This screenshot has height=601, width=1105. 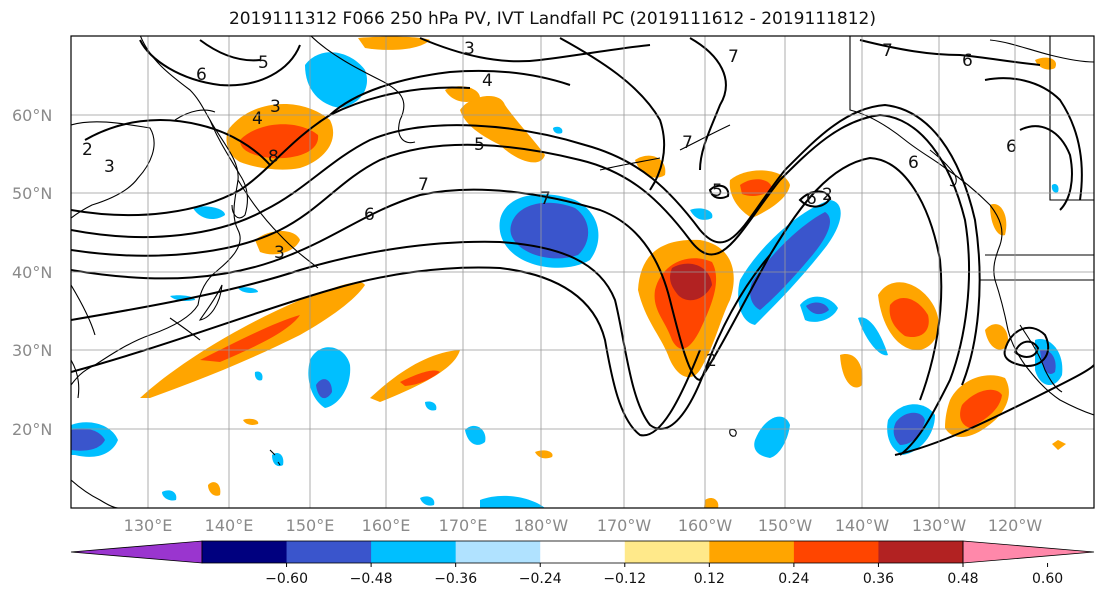 I want to click on colorbar-tick-label: 0.48, so click(x=962, y=579).